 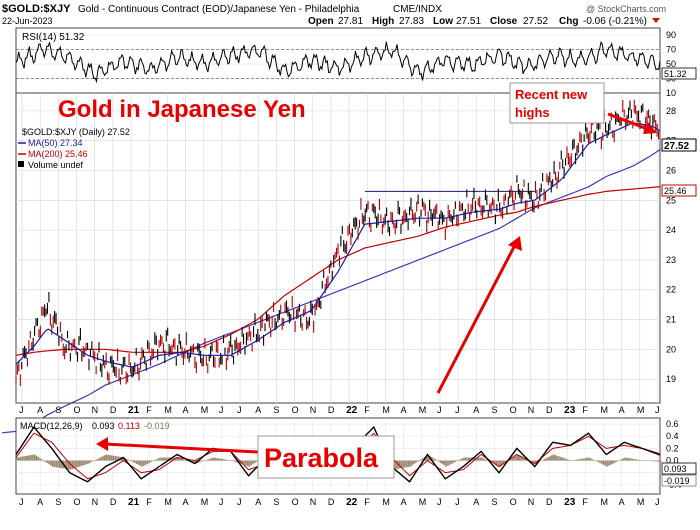 What do you see at coordinates (352, 502) in the screenshot?
I see `macd-x-tick-label: 22` at bounding box center [352, 502].